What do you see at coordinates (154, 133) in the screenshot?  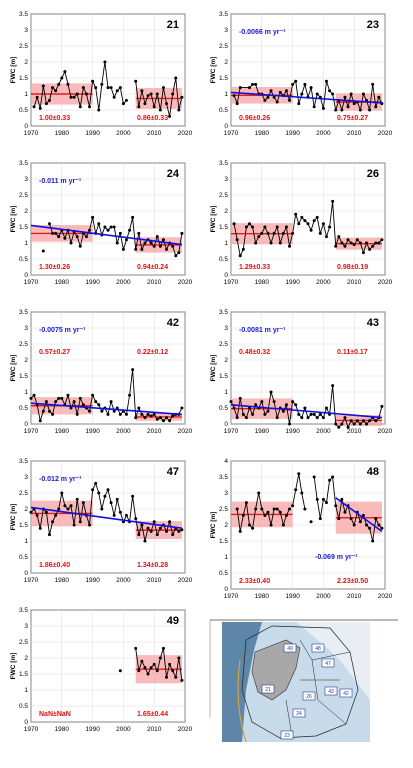 I see `x-tick-label: 2010` at bounding box center [154, 133].